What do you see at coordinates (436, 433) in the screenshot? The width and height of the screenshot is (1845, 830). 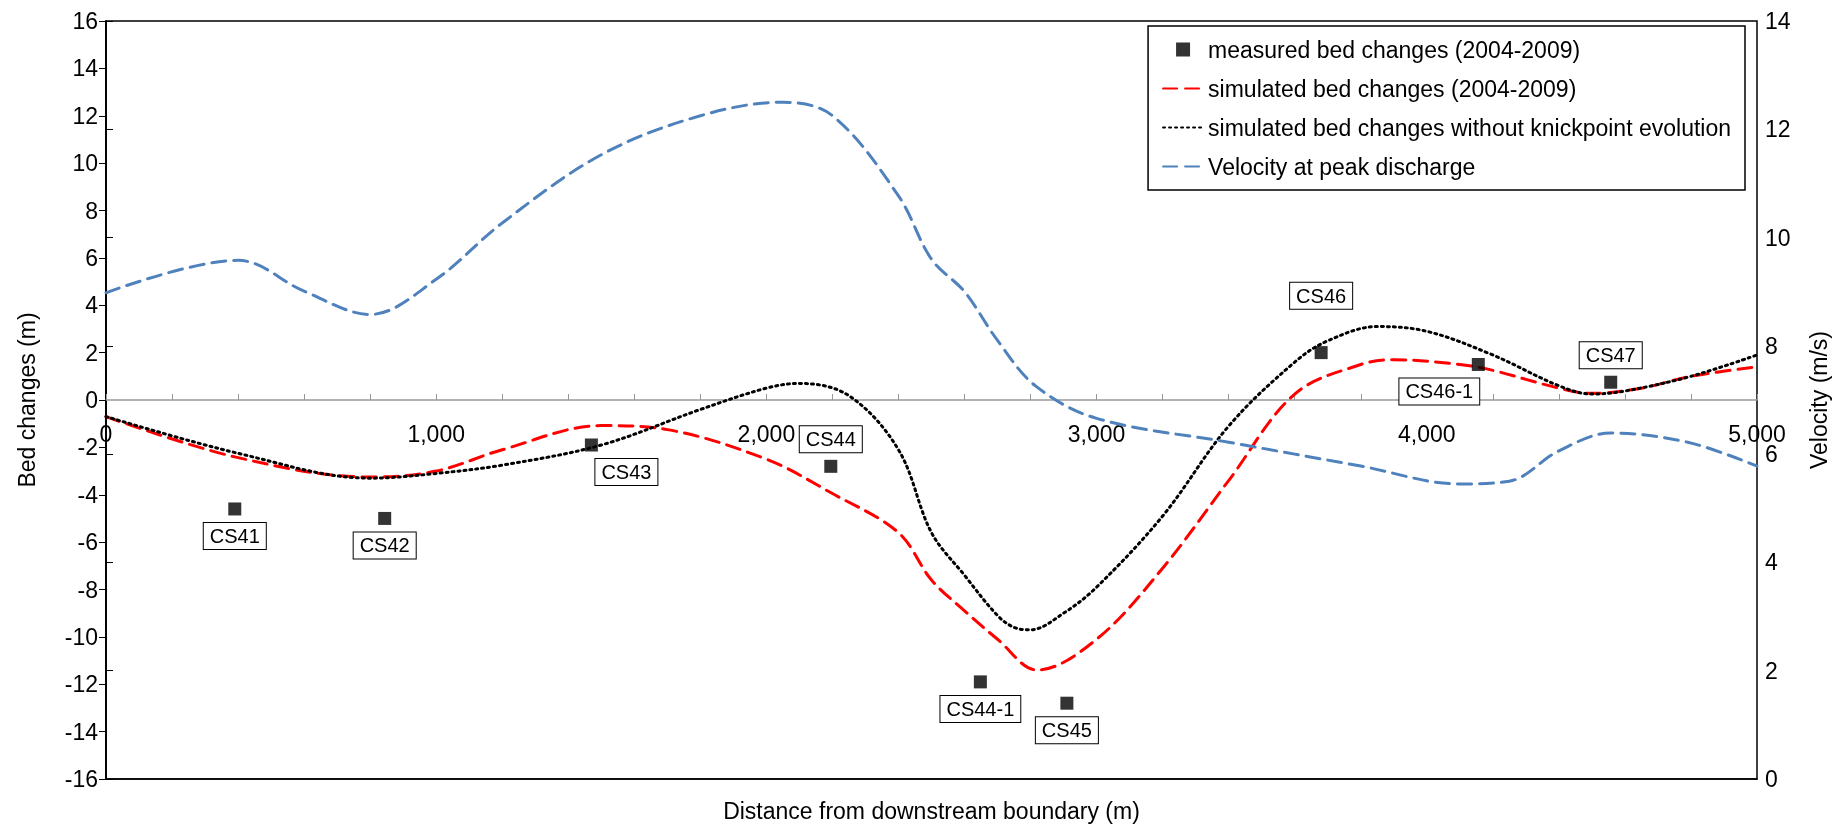 I see `x-tick-label: 1,000` at bounding box center [436, 433].